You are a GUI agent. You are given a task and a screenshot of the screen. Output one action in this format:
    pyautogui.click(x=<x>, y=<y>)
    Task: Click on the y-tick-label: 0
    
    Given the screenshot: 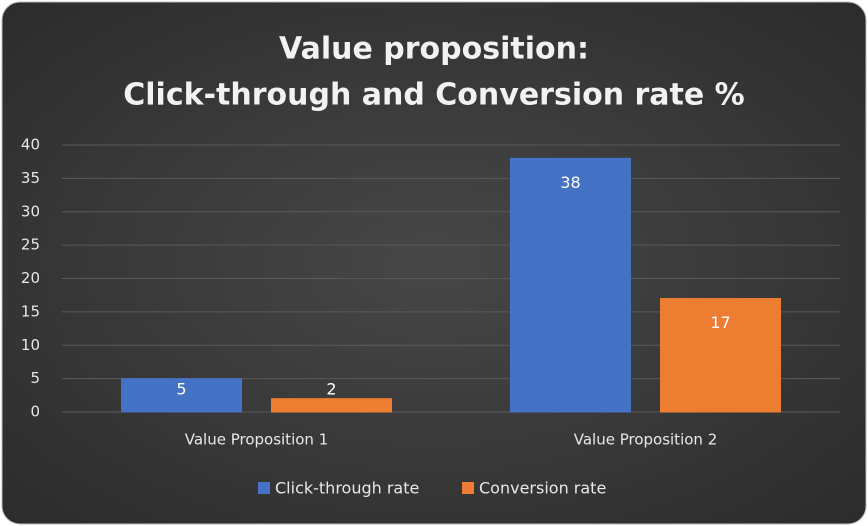 What is the action you would take?
    pyautogui.click(x=35, y=412)
    